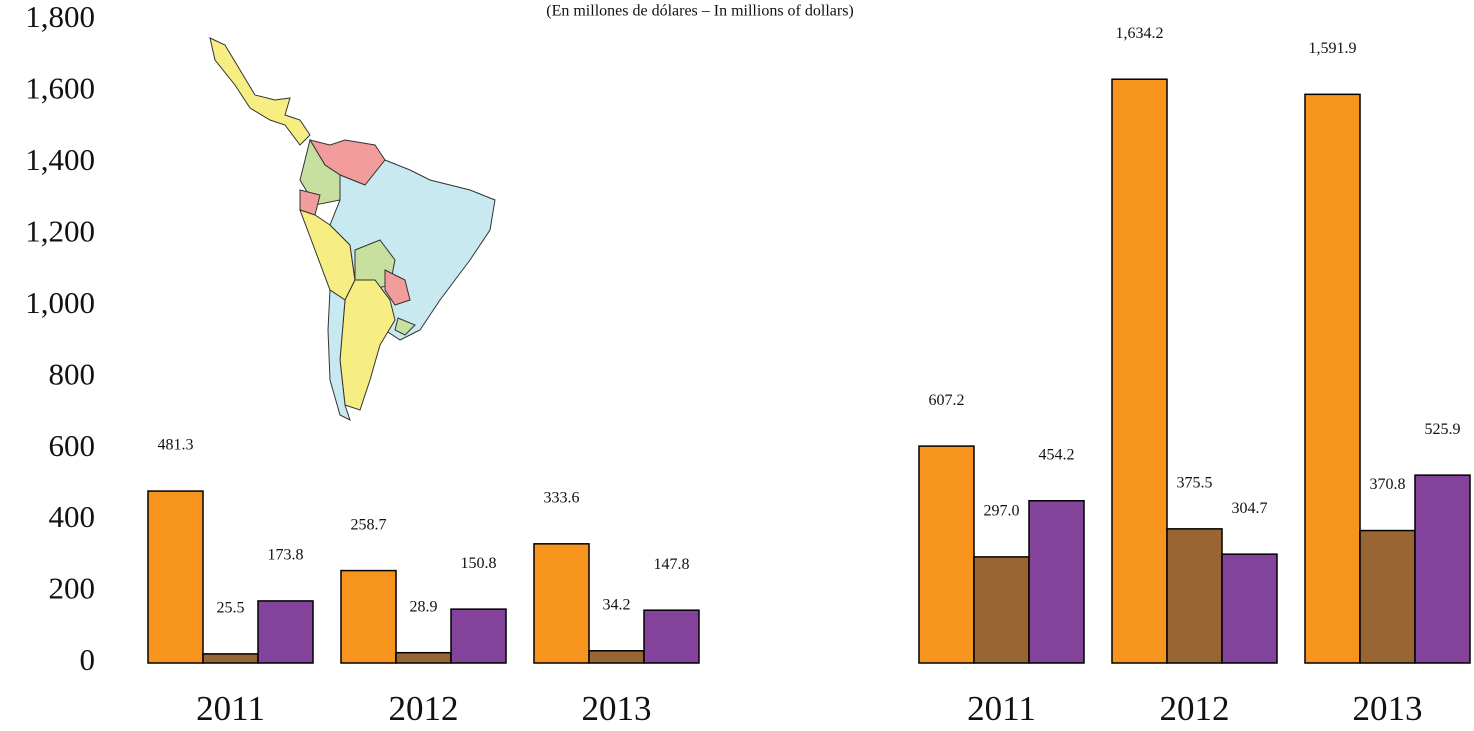  I want to click on y-tick-label: 1,000, so click(60, 302).